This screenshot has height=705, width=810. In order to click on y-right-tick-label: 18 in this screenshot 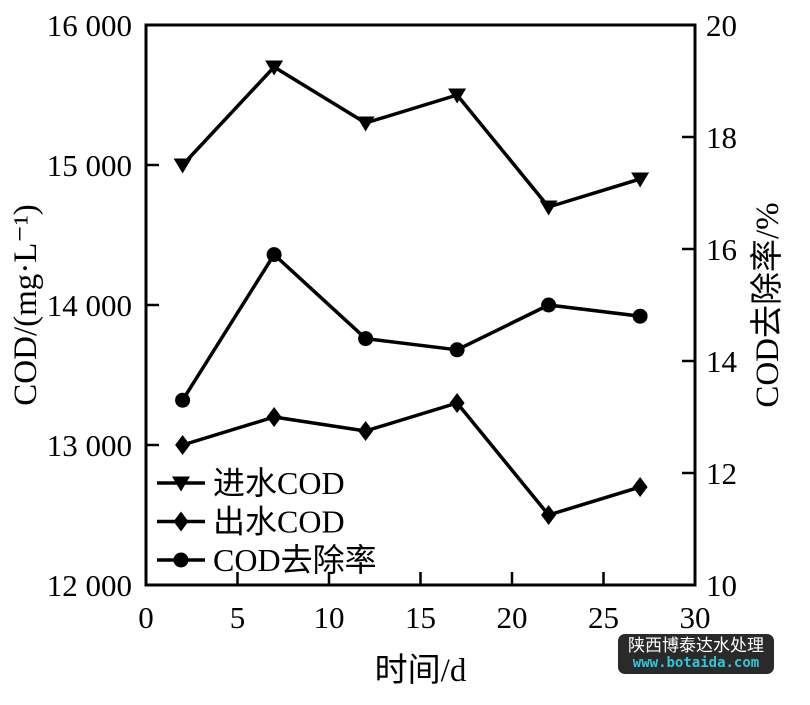, I will do `click(721, 137)`.